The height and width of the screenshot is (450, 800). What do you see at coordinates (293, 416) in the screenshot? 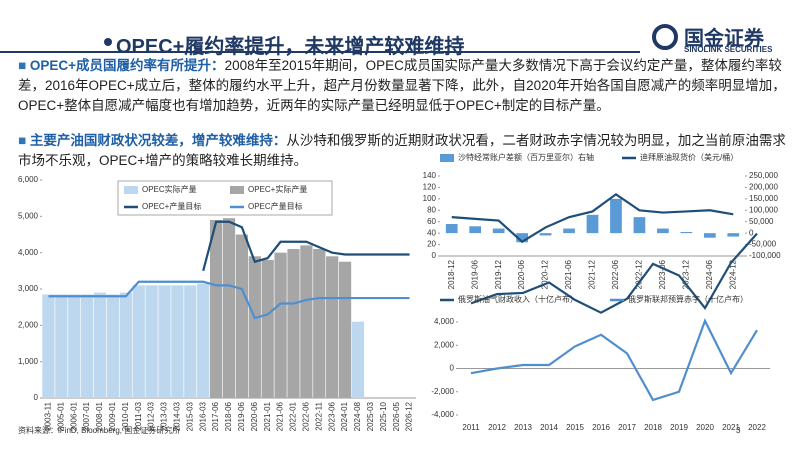
I see `x-tick-label: 2022-01` at bounding box center [293, 416].